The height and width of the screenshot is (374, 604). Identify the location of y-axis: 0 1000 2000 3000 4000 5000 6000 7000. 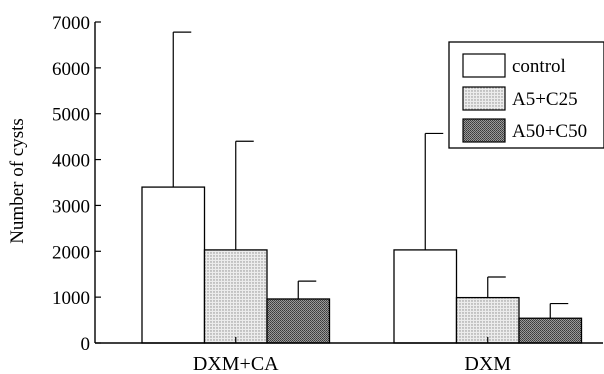
(76, 184).